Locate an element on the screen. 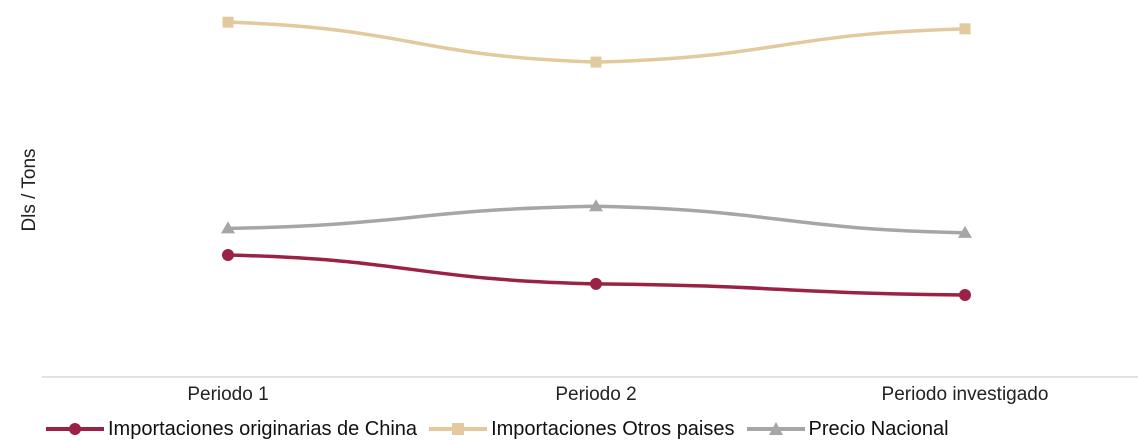 This screenshot has width=1138, height=441. legend-item: Precio Nacional is located at coordinates (847, 429).